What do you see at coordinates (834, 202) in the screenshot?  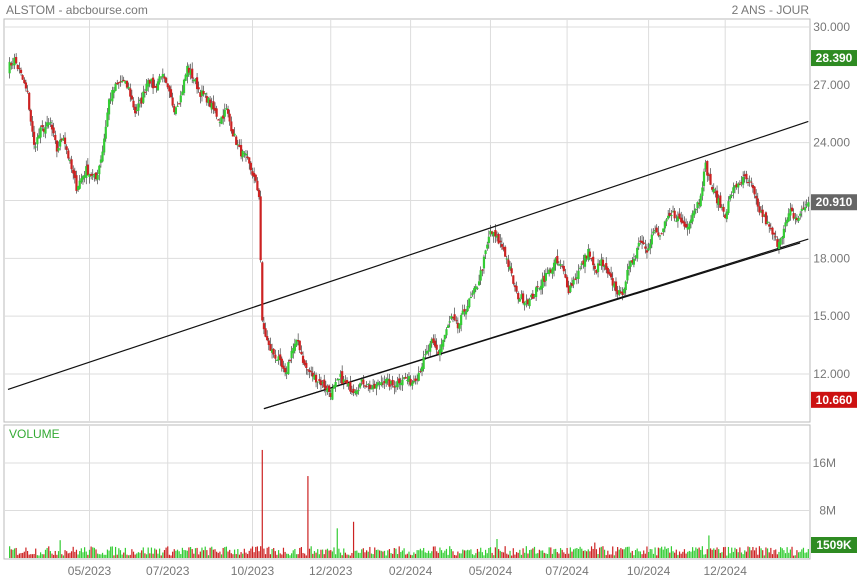 I see `last-price-badge: 20.910` at bounding box center [834, 202].